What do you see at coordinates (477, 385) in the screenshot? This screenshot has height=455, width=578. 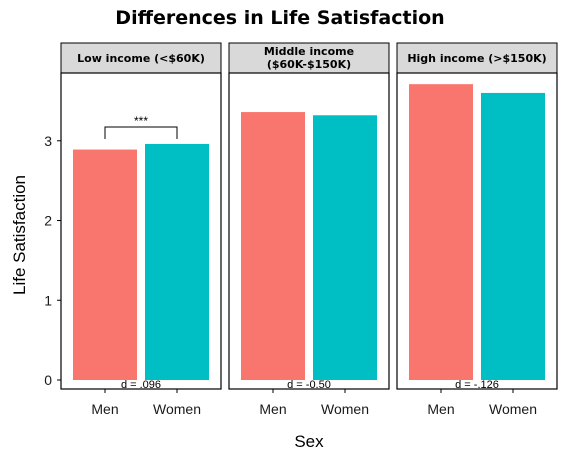 I see `effect-size-label: d = -.126` at bounding box center [477, 385].